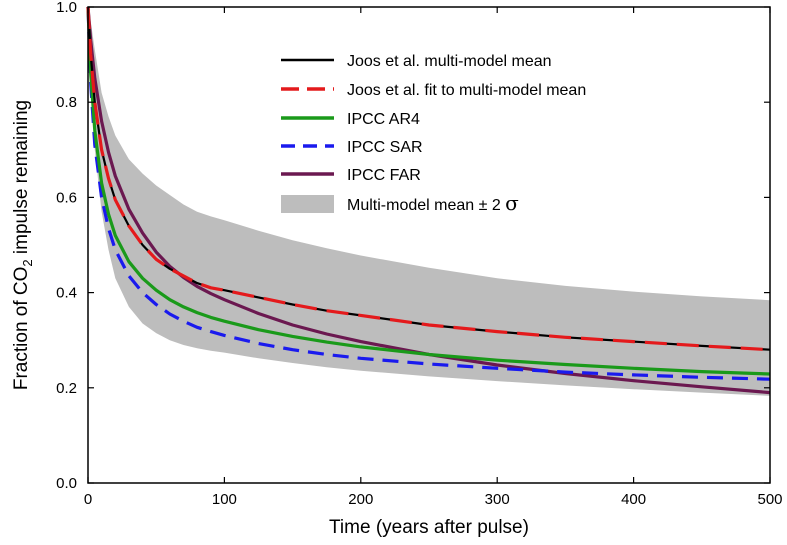 This screenshot has width=787, height=545. I want to click on x-axis-title: Time (years after pulse), so click(429, 527).